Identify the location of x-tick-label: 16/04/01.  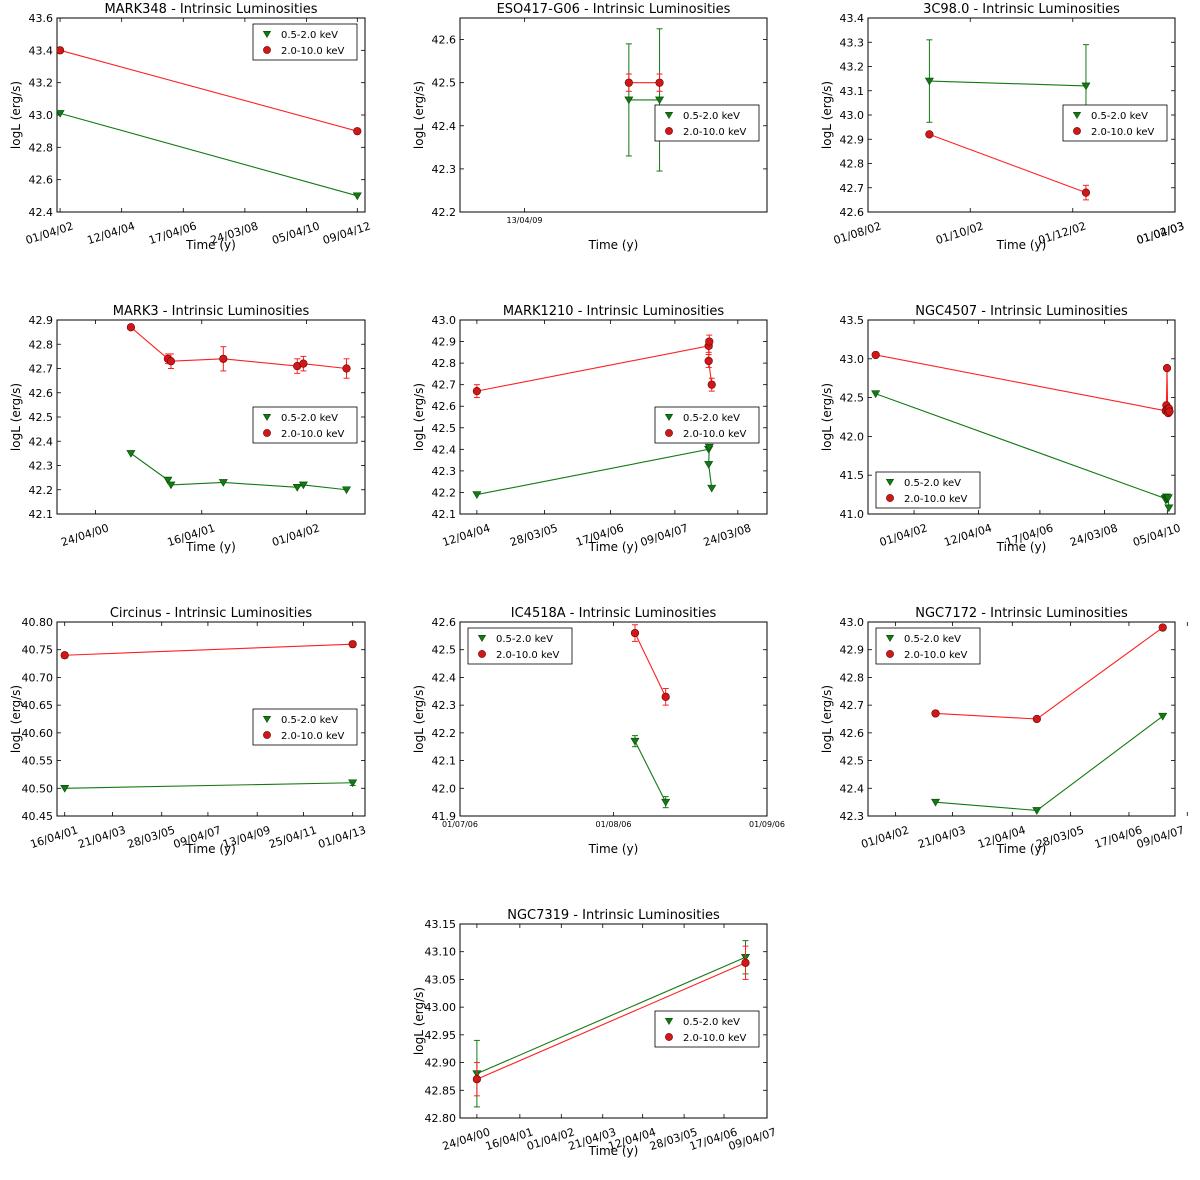
(54, 837).